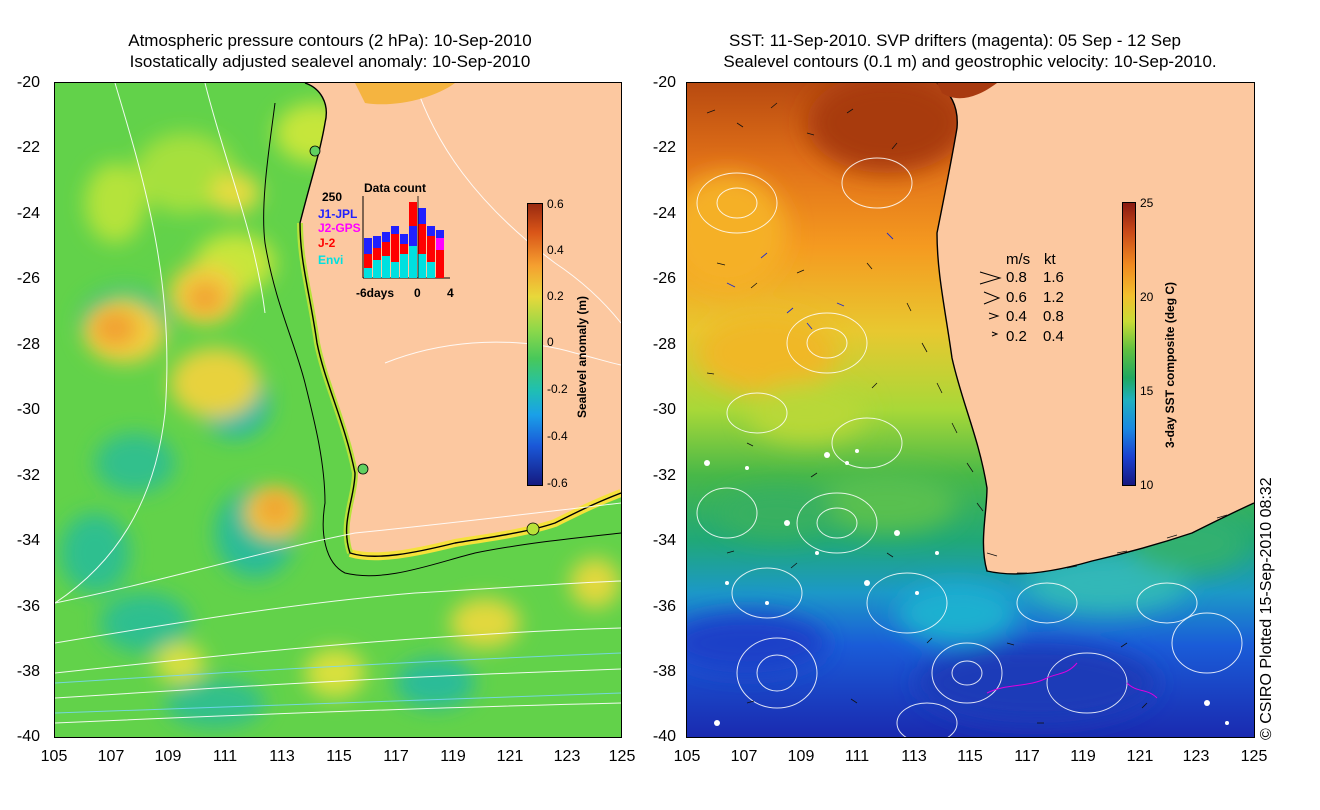 The height and width of the screenshot is (810, 1320). What do you see at coordinates (555, 296) in the screenshot?
I see `colorbar-tick: 0.2` at bounding box center [555, 296].